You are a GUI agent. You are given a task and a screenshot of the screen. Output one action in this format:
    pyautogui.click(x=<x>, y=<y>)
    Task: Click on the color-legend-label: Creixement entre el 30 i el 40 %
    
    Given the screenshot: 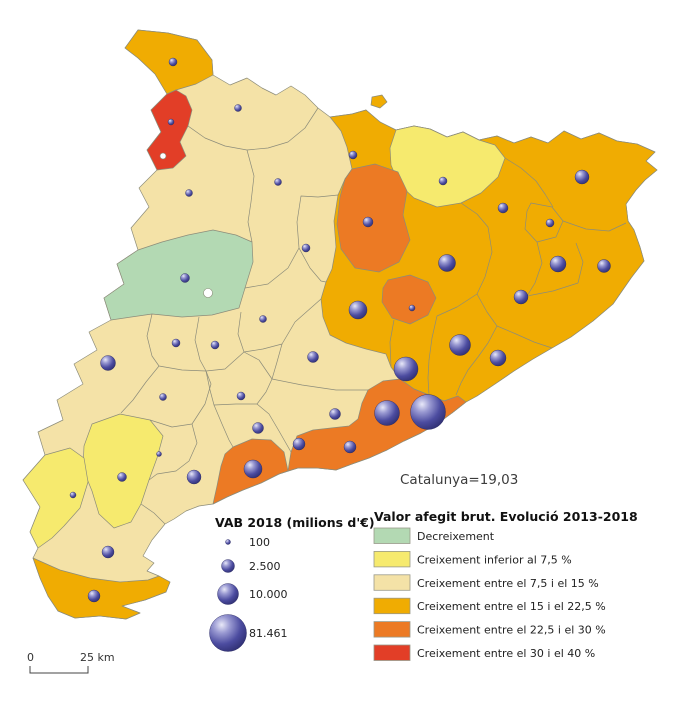 What is the action you would take?
    pyautogui.click(x=506, y=653)
    